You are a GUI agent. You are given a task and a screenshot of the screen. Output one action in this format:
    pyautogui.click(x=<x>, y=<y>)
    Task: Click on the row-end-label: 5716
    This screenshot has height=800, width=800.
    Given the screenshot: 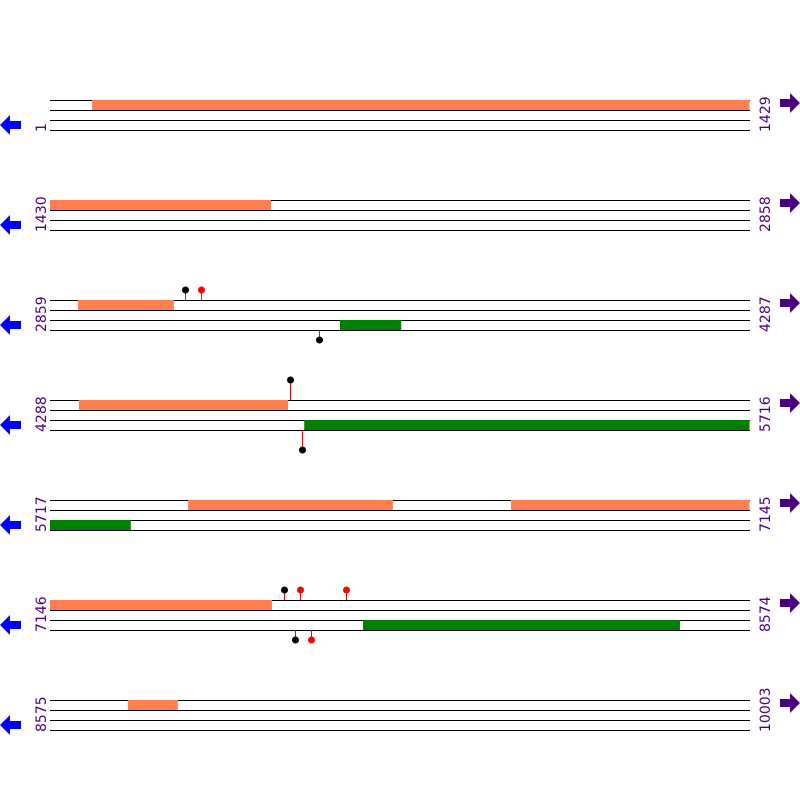 What is the action you would take?
    pyautogui.click(x=766, y=414)
    